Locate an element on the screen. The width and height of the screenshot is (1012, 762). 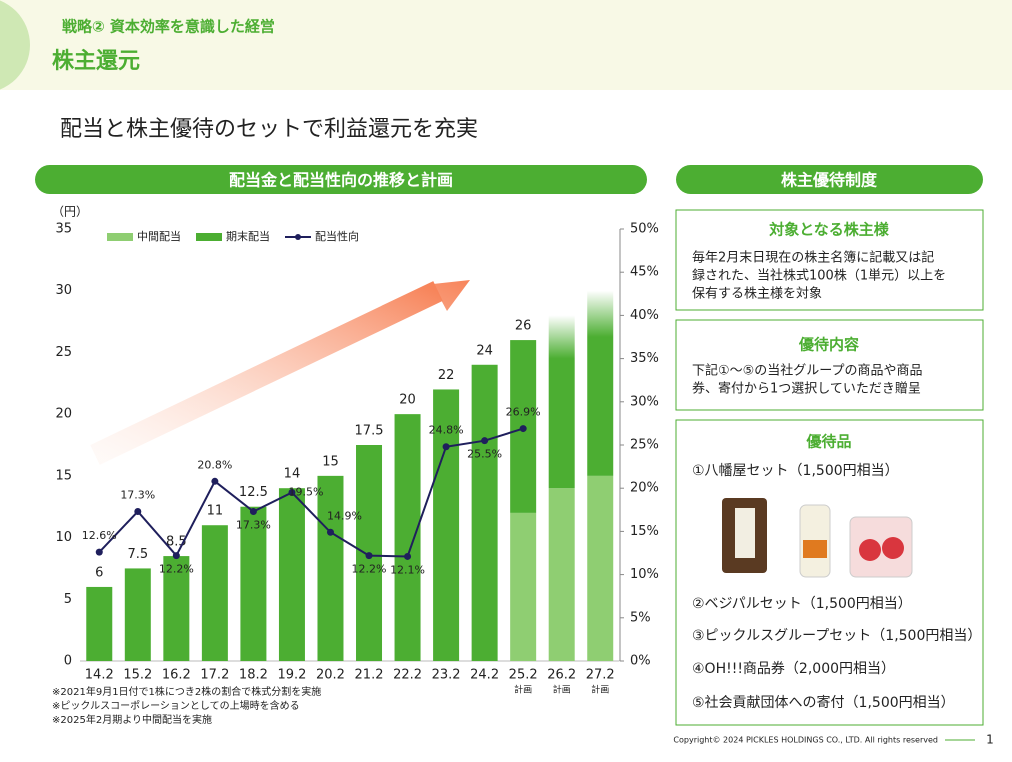
product-label is located at coordinates (815, 549).